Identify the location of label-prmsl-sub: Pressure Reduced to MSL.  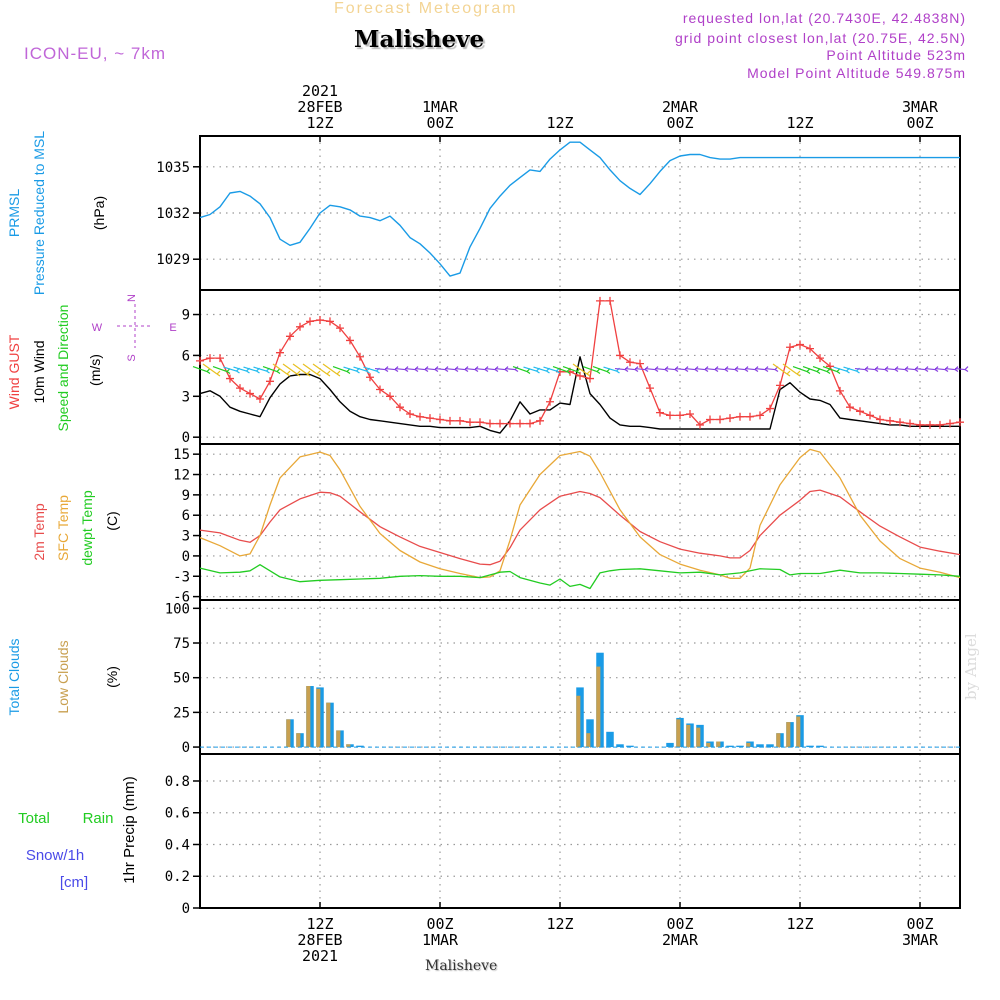
(39, 213).